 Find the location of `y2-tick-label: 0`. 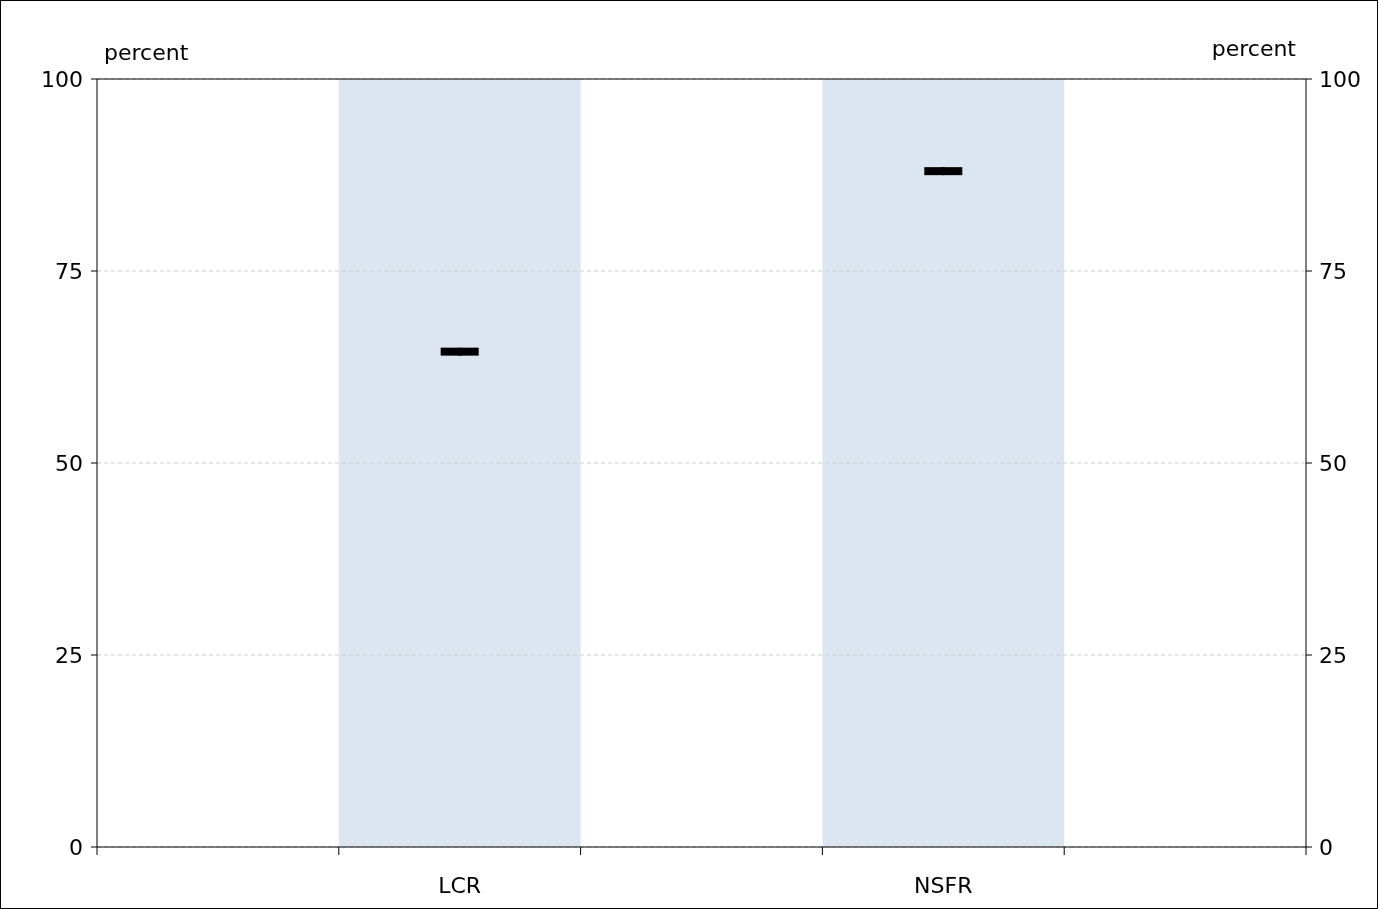

y2-tick-label: 0 is located at coordinates (1326, 847).